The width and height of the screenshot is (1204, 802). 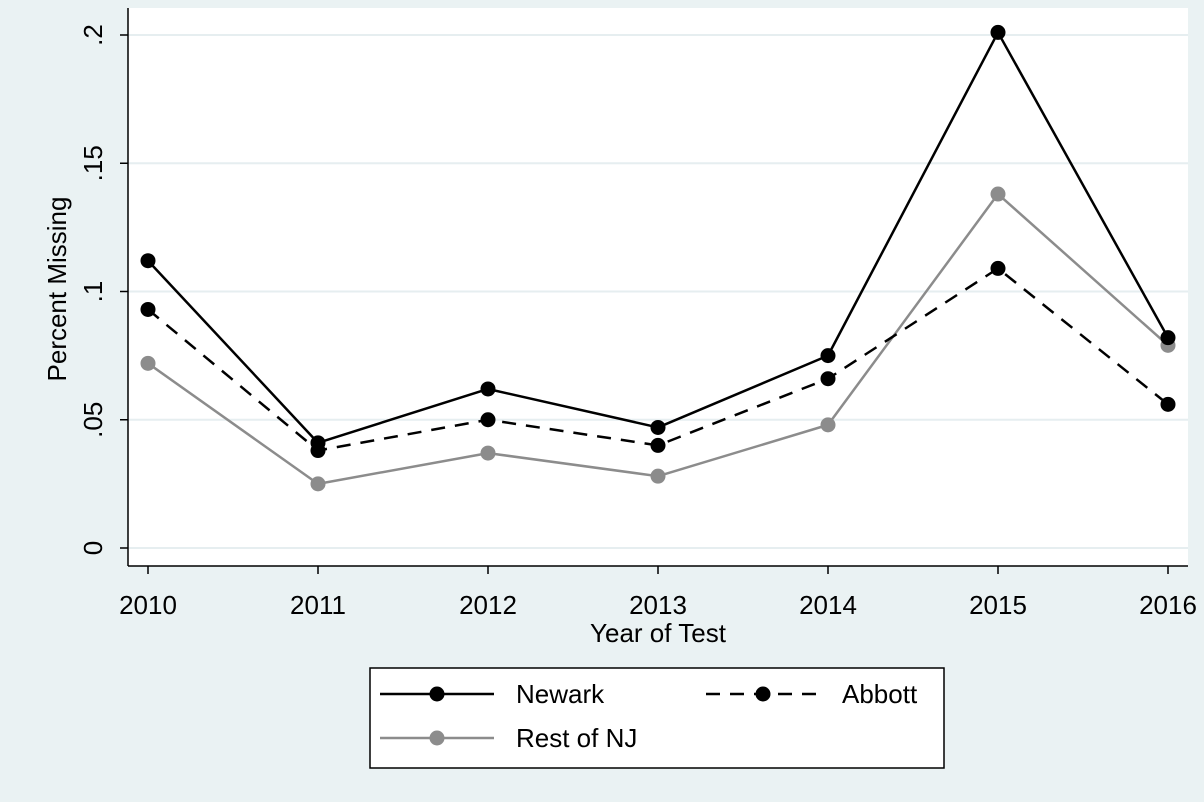 I want to click on legend-box, so click(x=657, y=718).